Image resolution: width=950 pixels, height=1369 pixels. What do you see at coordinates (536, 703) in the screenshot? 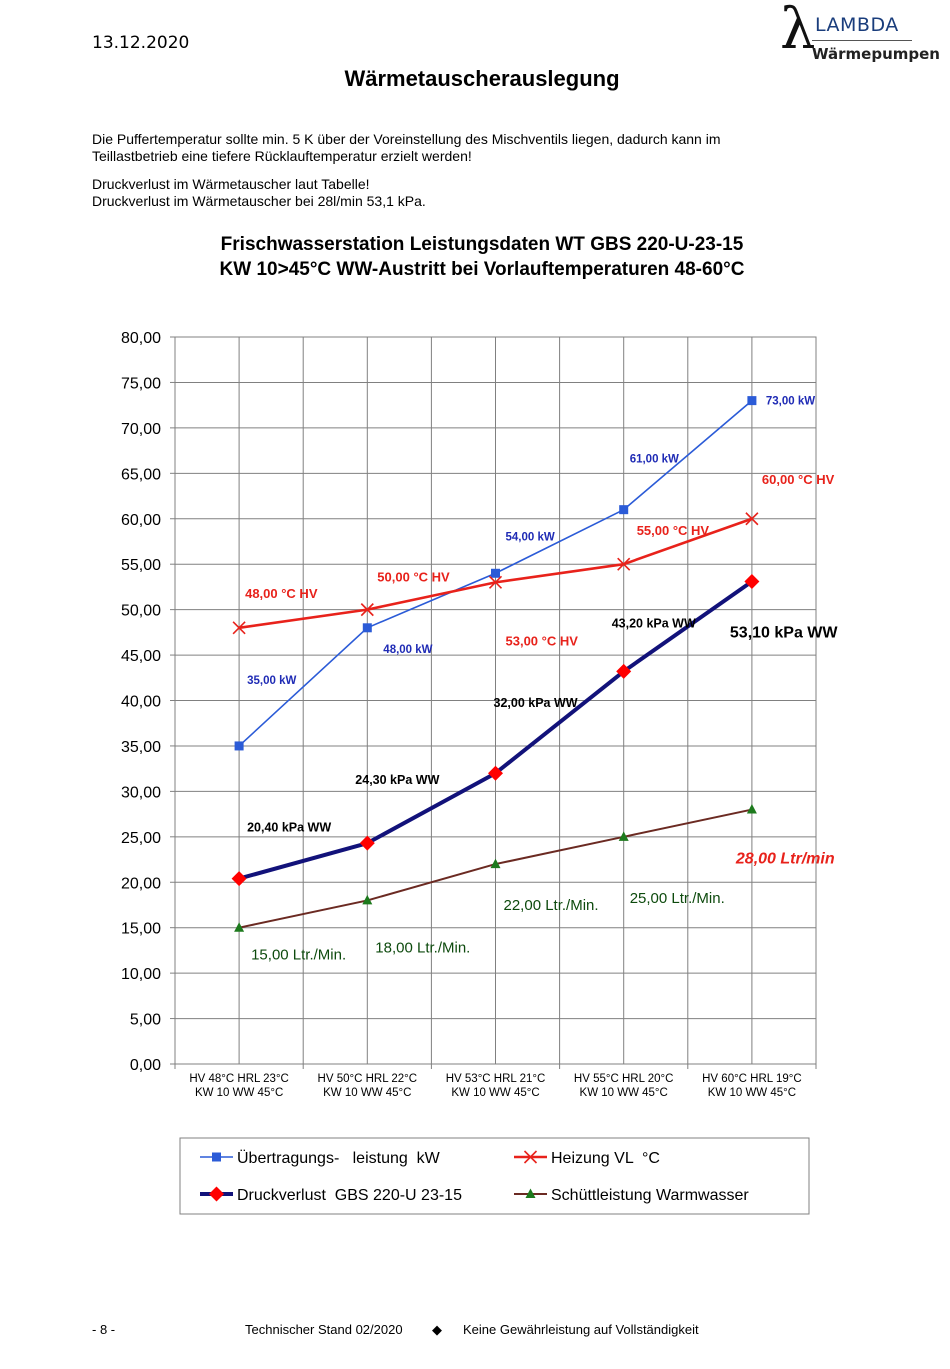
I see `data-label: 32,00 kPa WW` at bounding box center [536, 703].